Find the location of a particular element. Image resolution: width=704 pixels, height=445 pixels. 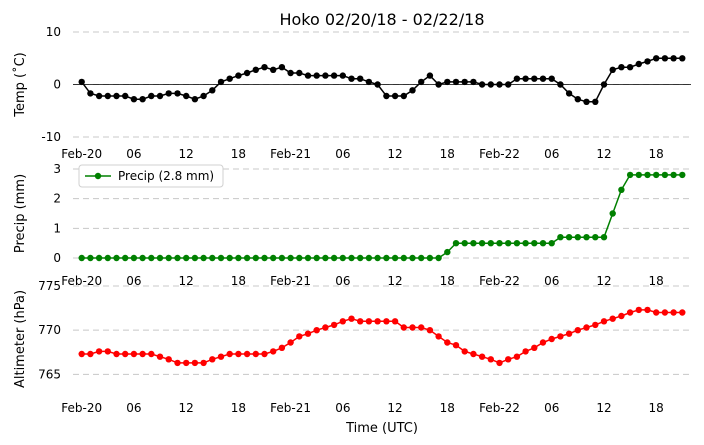

legend-marker is located at coordinates (98, 176).